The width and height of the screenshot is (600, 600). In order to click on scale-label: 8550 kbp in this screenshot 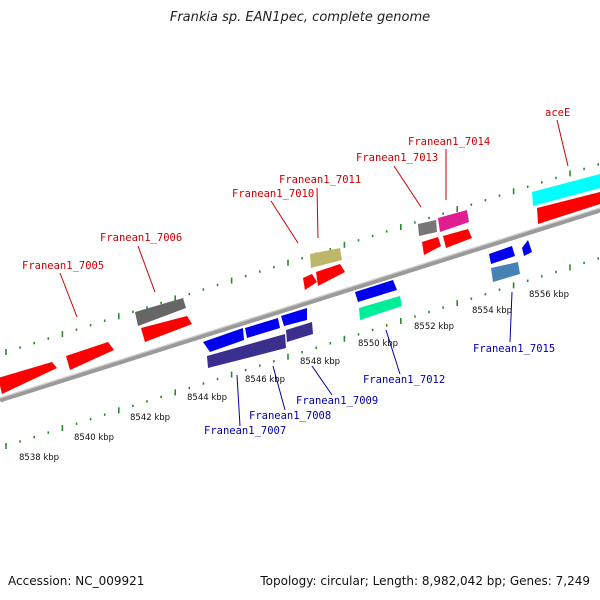, I will do `click(378, 344)`.